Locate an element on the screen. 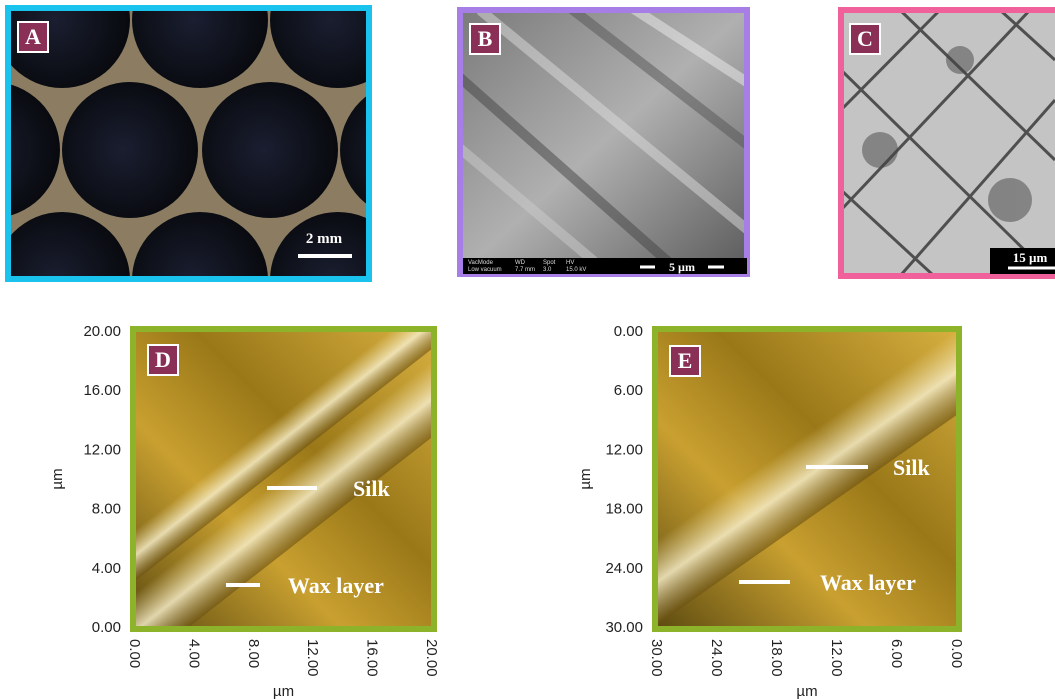 This screenshot has height=699, width=1055. scale-label: 2 mm is located at coordinates (324, 239).